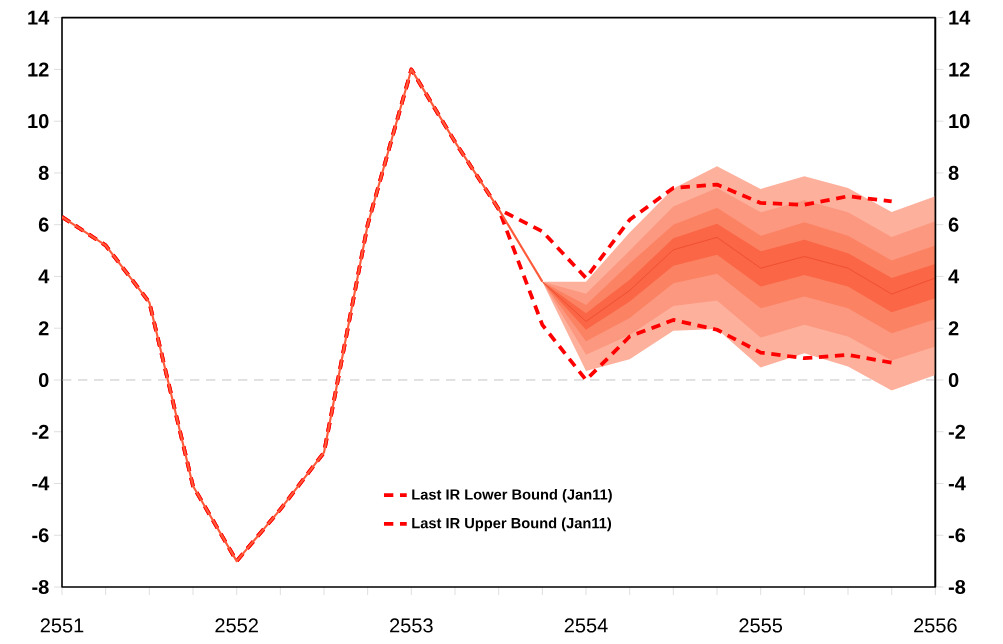 Image resolution: width=1003 pixels, height=644 pixels. What do you see at coordinates (40, 587) in the screenshot?
I see `y-tick-label: -8` at bounding box center [40, 587].